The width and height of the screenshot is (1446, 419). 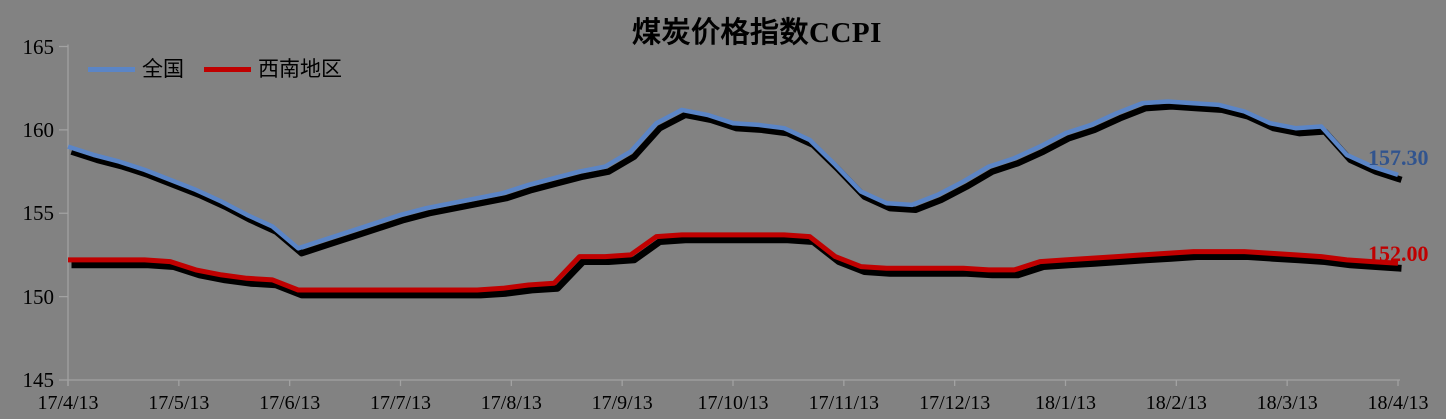 I want to click on x-tick-label: 17/12/13, so click(x=955, y=403).